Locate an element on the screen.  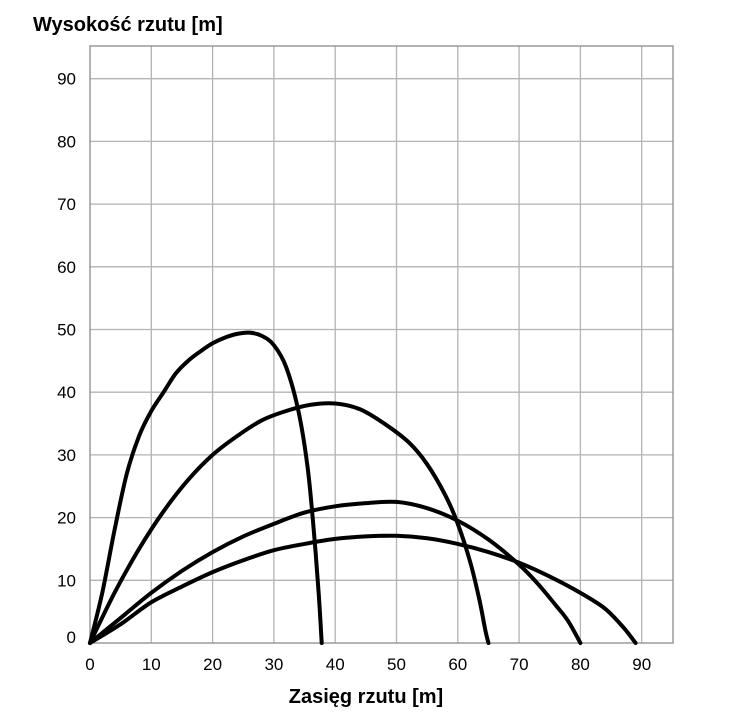
y-tick-label: 80 is located at coordinates (66, 141).